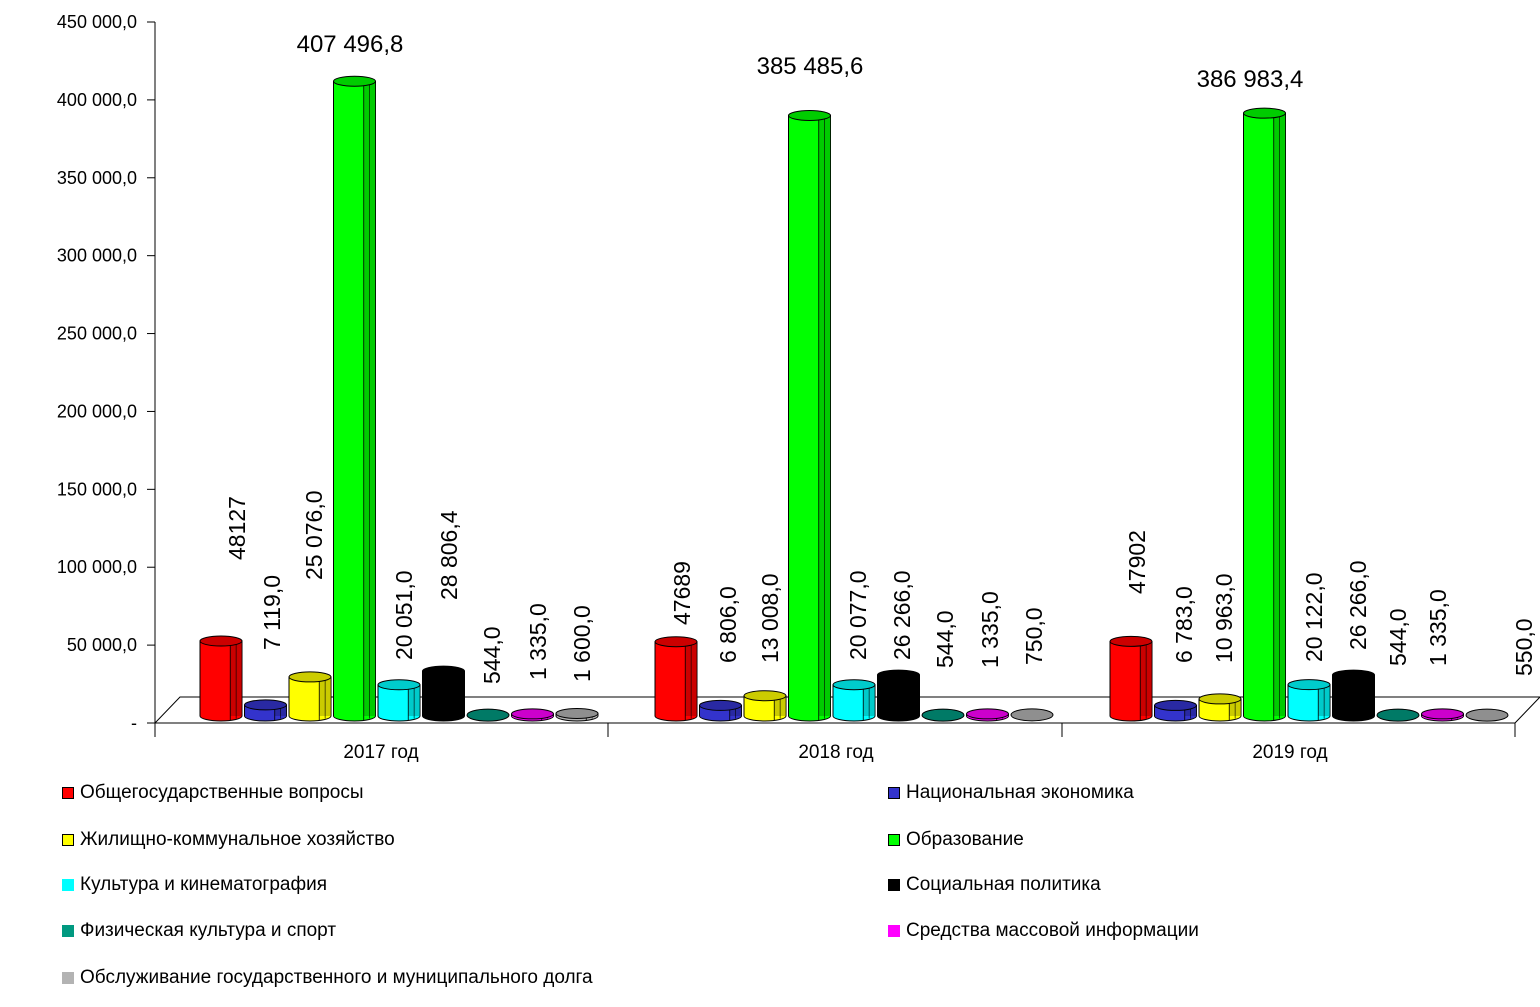  I want to click on y-tick-label: 100 000,0, so click(97, 567).